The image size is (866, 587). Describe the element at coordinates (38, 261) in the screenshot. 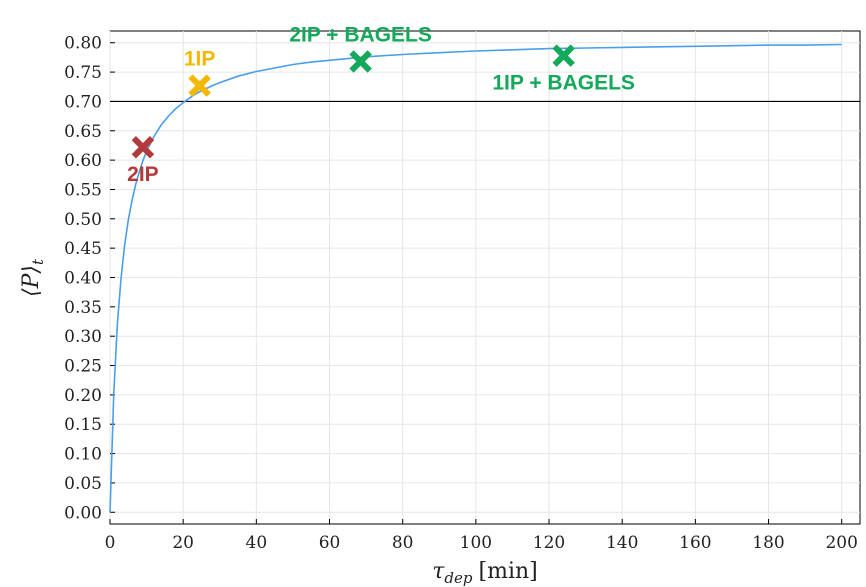

I see `y-axis-subscript: t` at that location.